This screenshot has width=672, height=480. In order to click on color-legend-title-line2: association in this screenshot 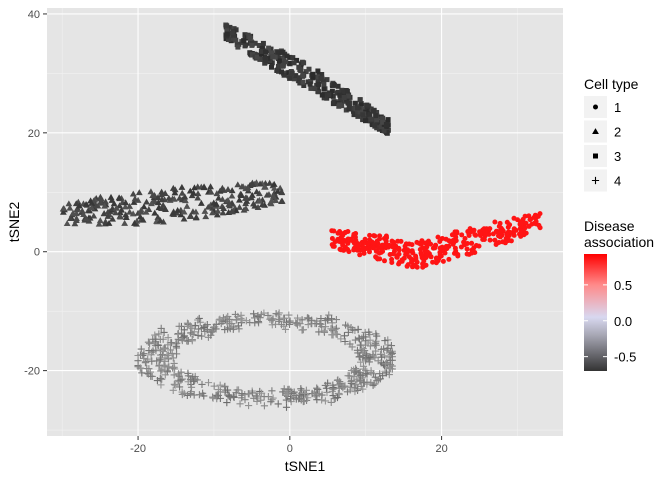, I will do `click(619, 242)`.